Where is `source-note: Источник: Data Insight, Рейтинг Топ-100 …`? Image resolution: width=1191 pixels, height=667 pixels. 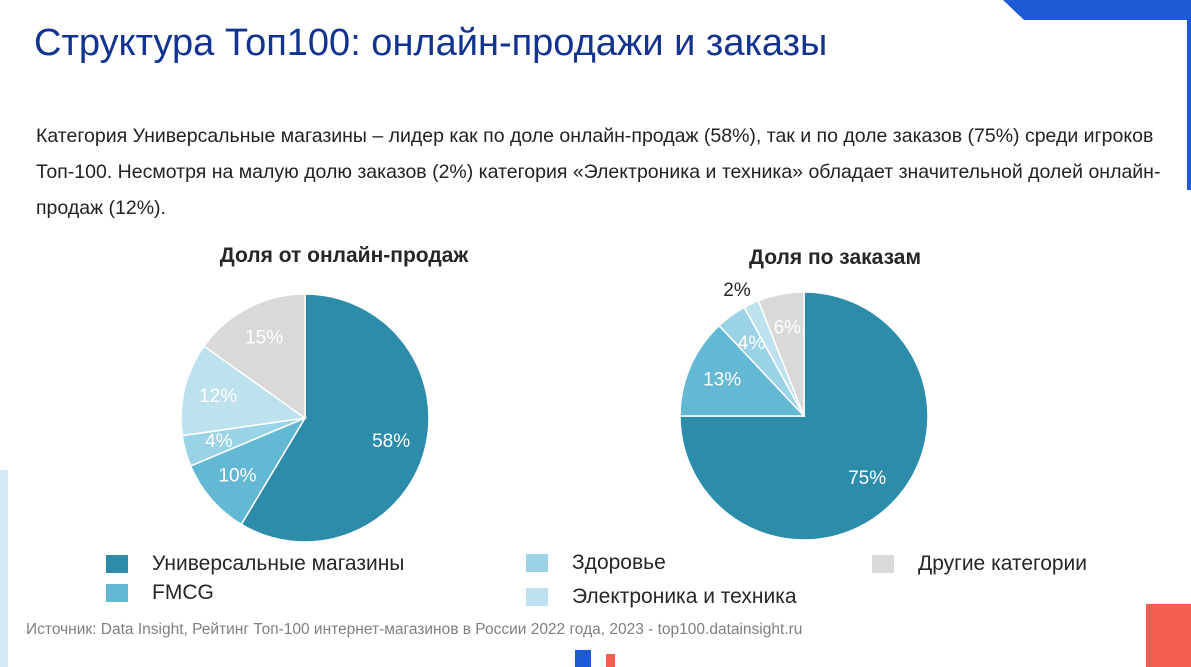
source-note: Источник: Data Insight, Рейтинг Топ-100 … is located at coordinates (414, 629).